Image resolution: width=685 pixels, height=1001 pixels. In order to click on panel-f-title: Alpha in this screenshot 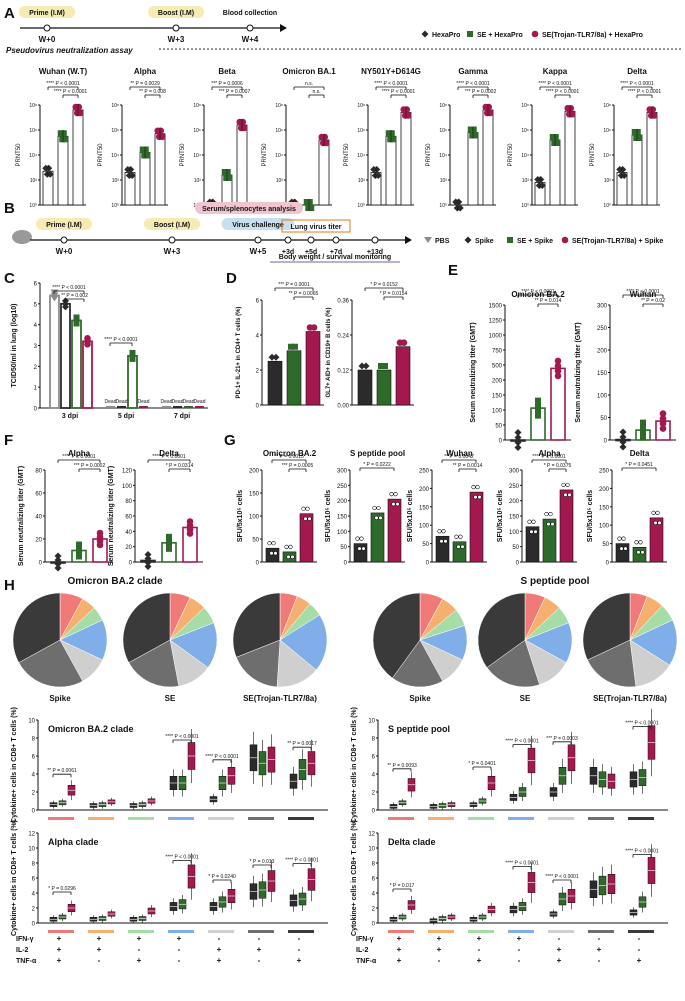, I will do `click(79, 453)`.